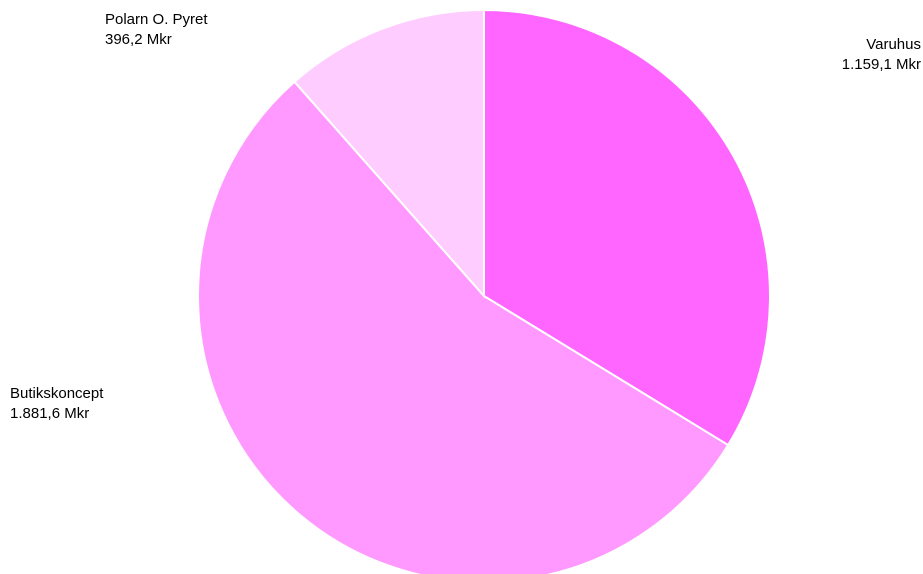  Describe the element at coordinates (50, 413) in the screenshot. I see `slice-value-butikskoncept: 1.881,6 Mkr` at that location.